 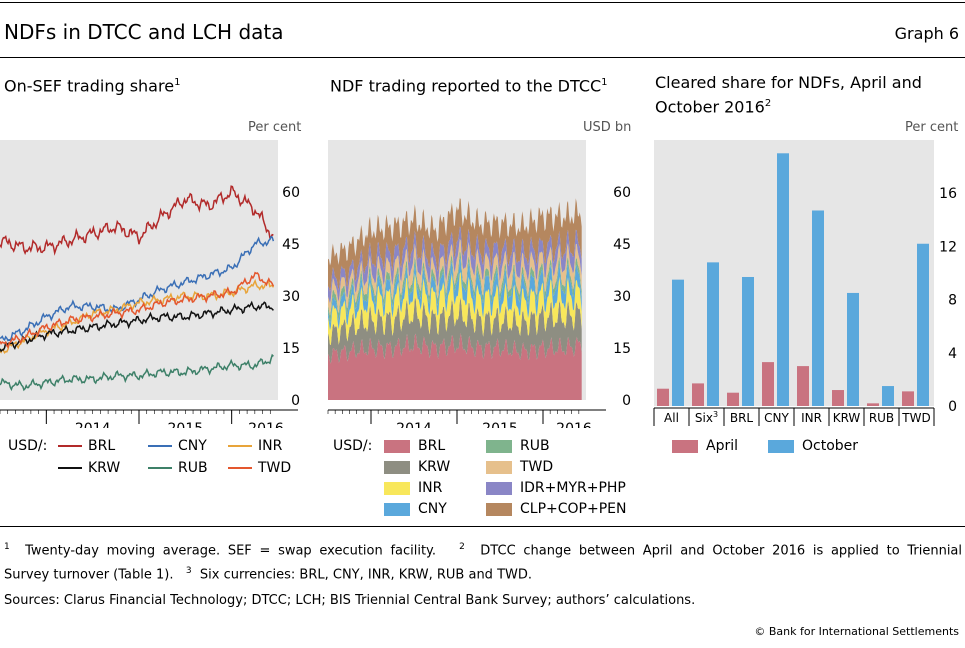 What do you see at coordinates (573, 509) in the screenshot?
I see `legend-label: CLP+COP+PEN` at bounding box center [573, 509].